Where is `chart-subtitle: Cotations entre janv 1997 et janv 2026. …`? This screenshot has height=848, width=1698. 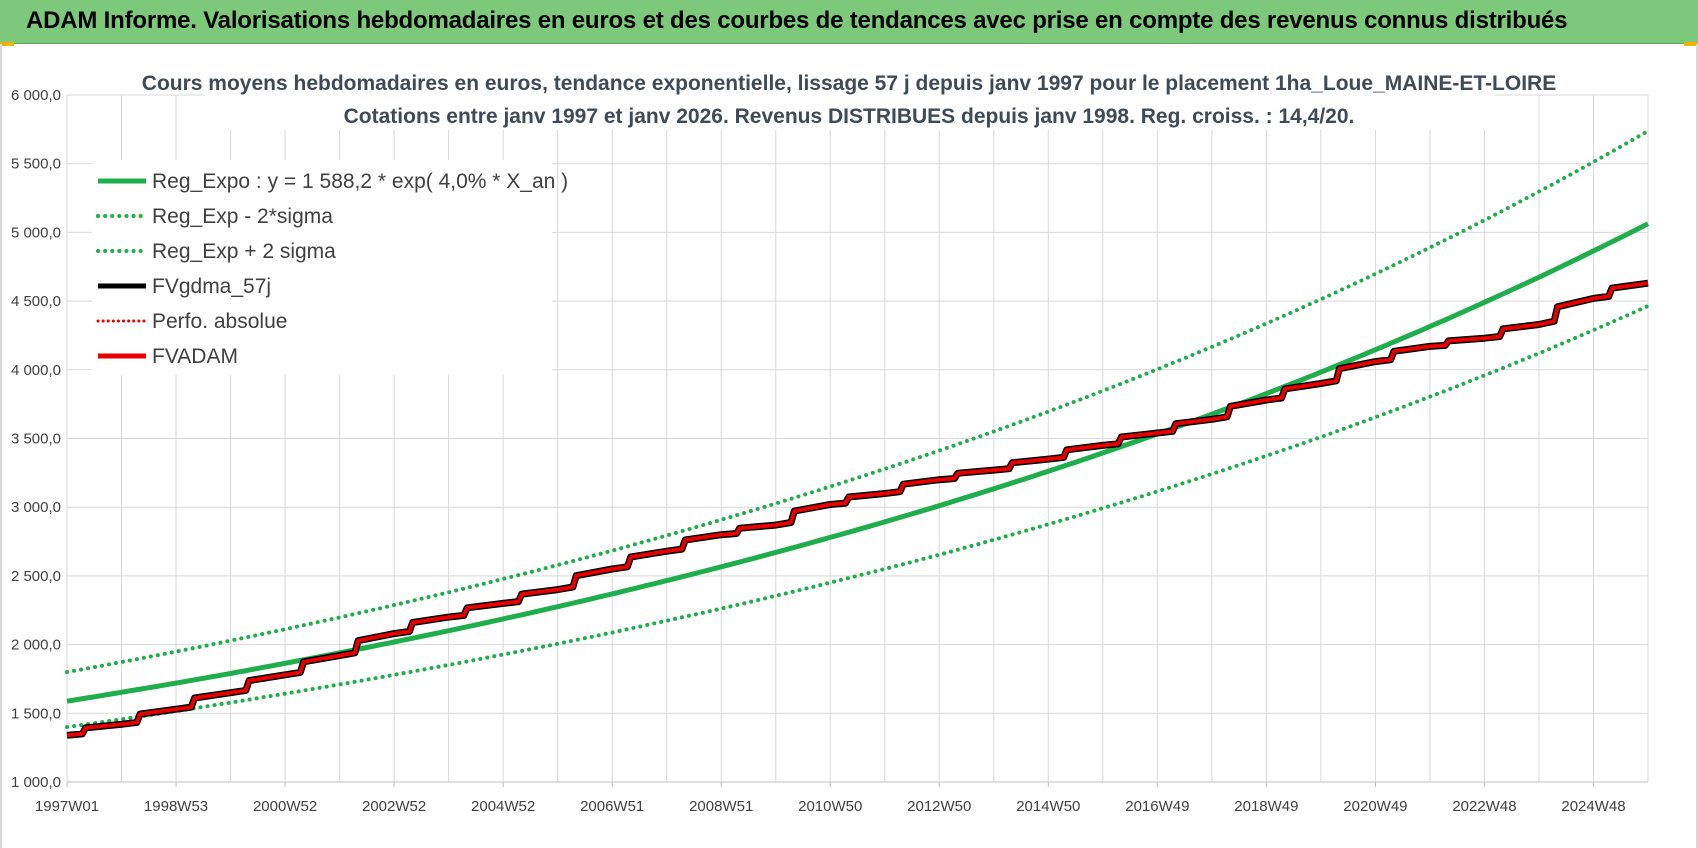 chart-subtitle: Cotations entre janv 1997 et janv 2026. … is located at coordinates (849, 116).